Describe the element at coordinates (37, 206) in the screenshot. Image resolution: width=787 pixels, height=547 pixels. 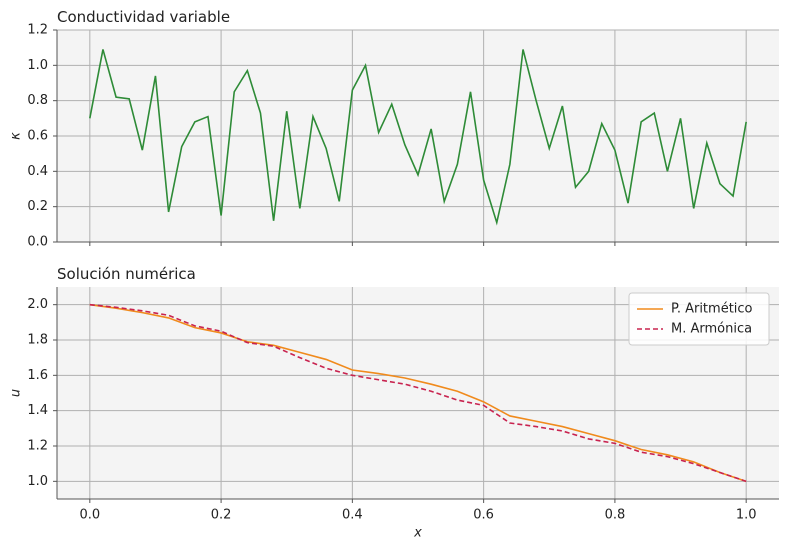
I see `y-tick-label: 0.2` at that location.